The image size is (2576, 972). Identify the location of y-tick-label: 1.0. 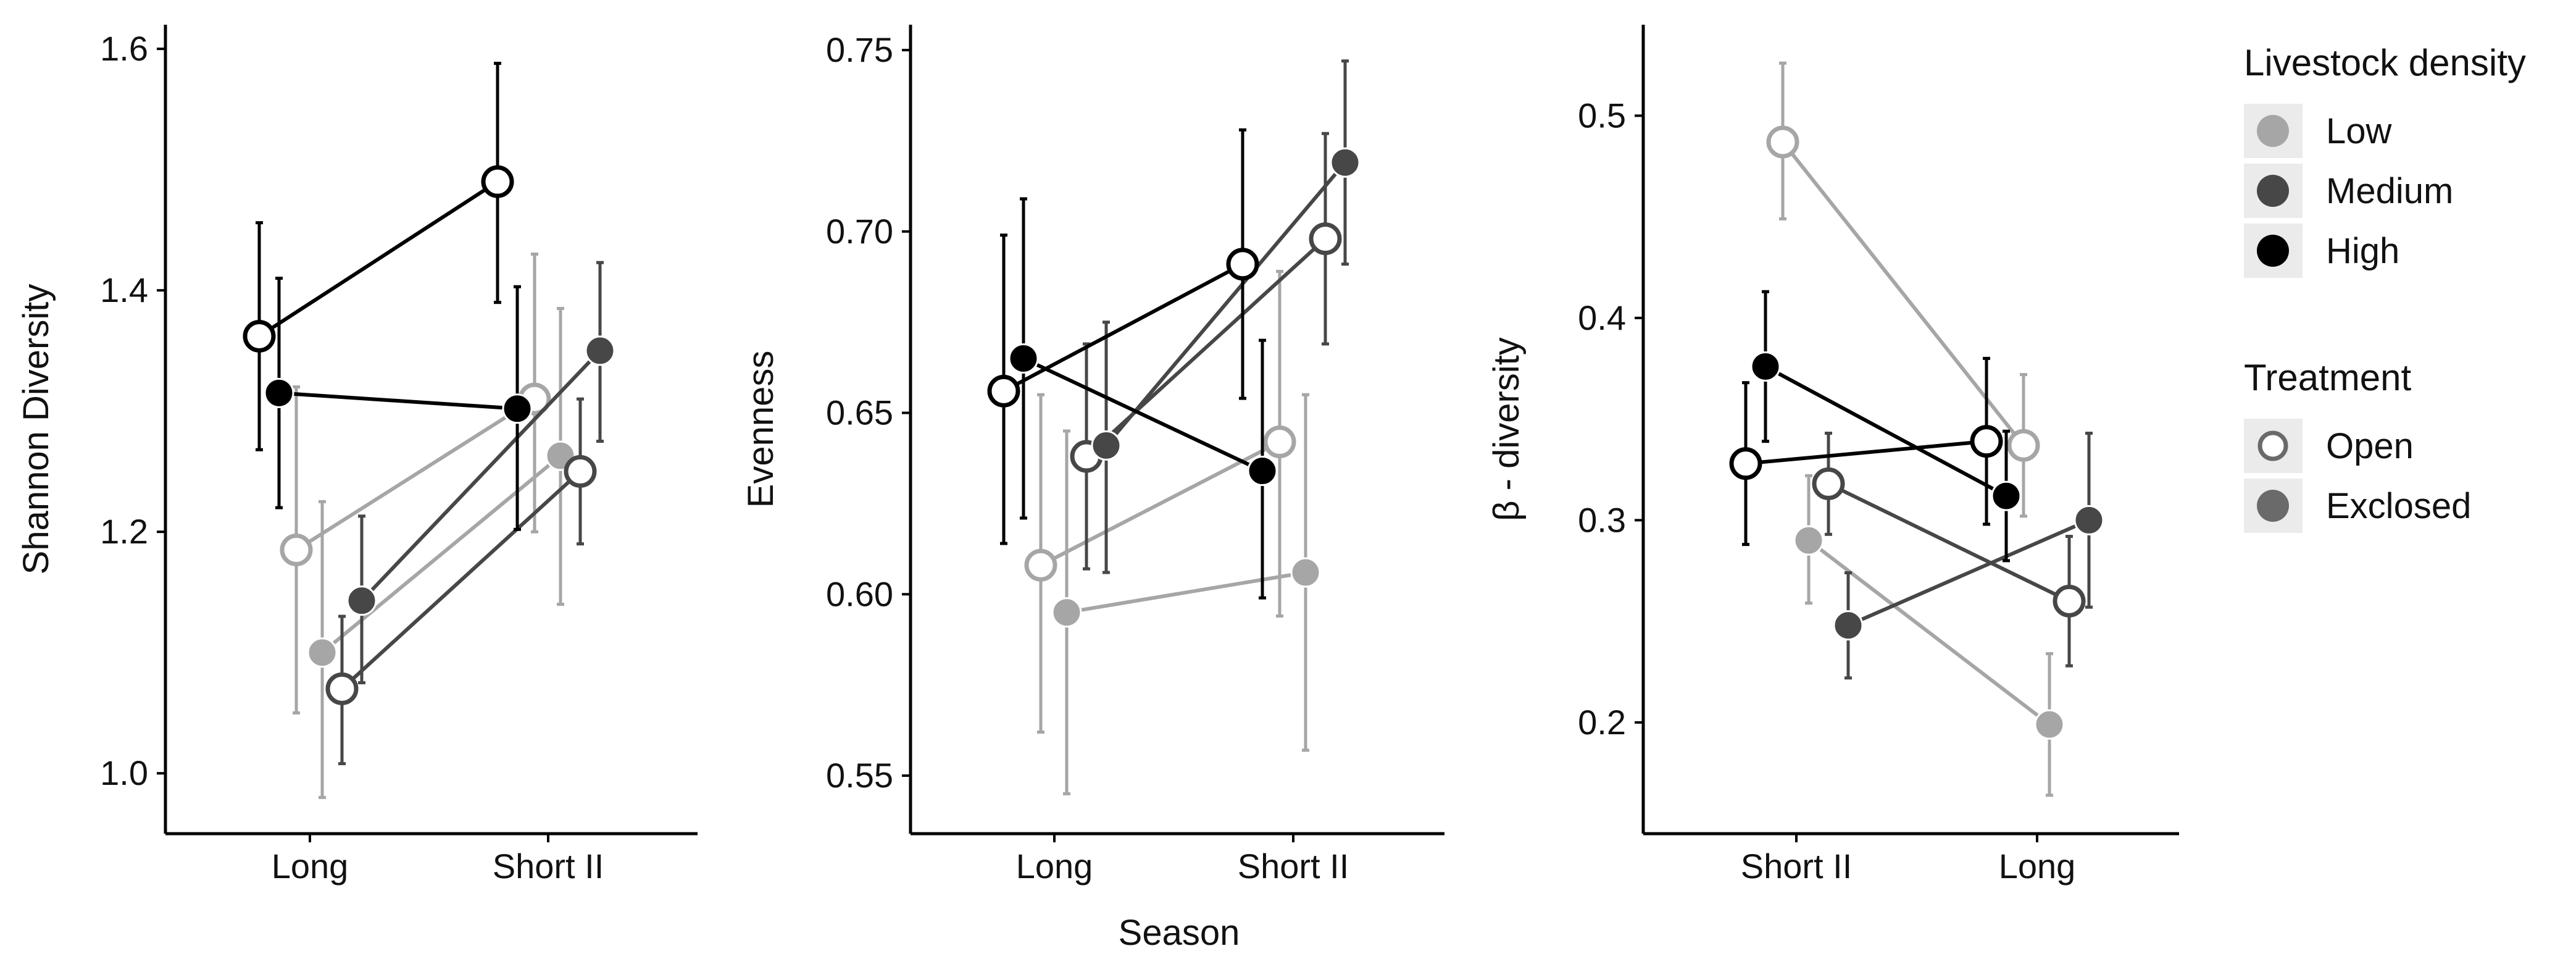
(124, 773).